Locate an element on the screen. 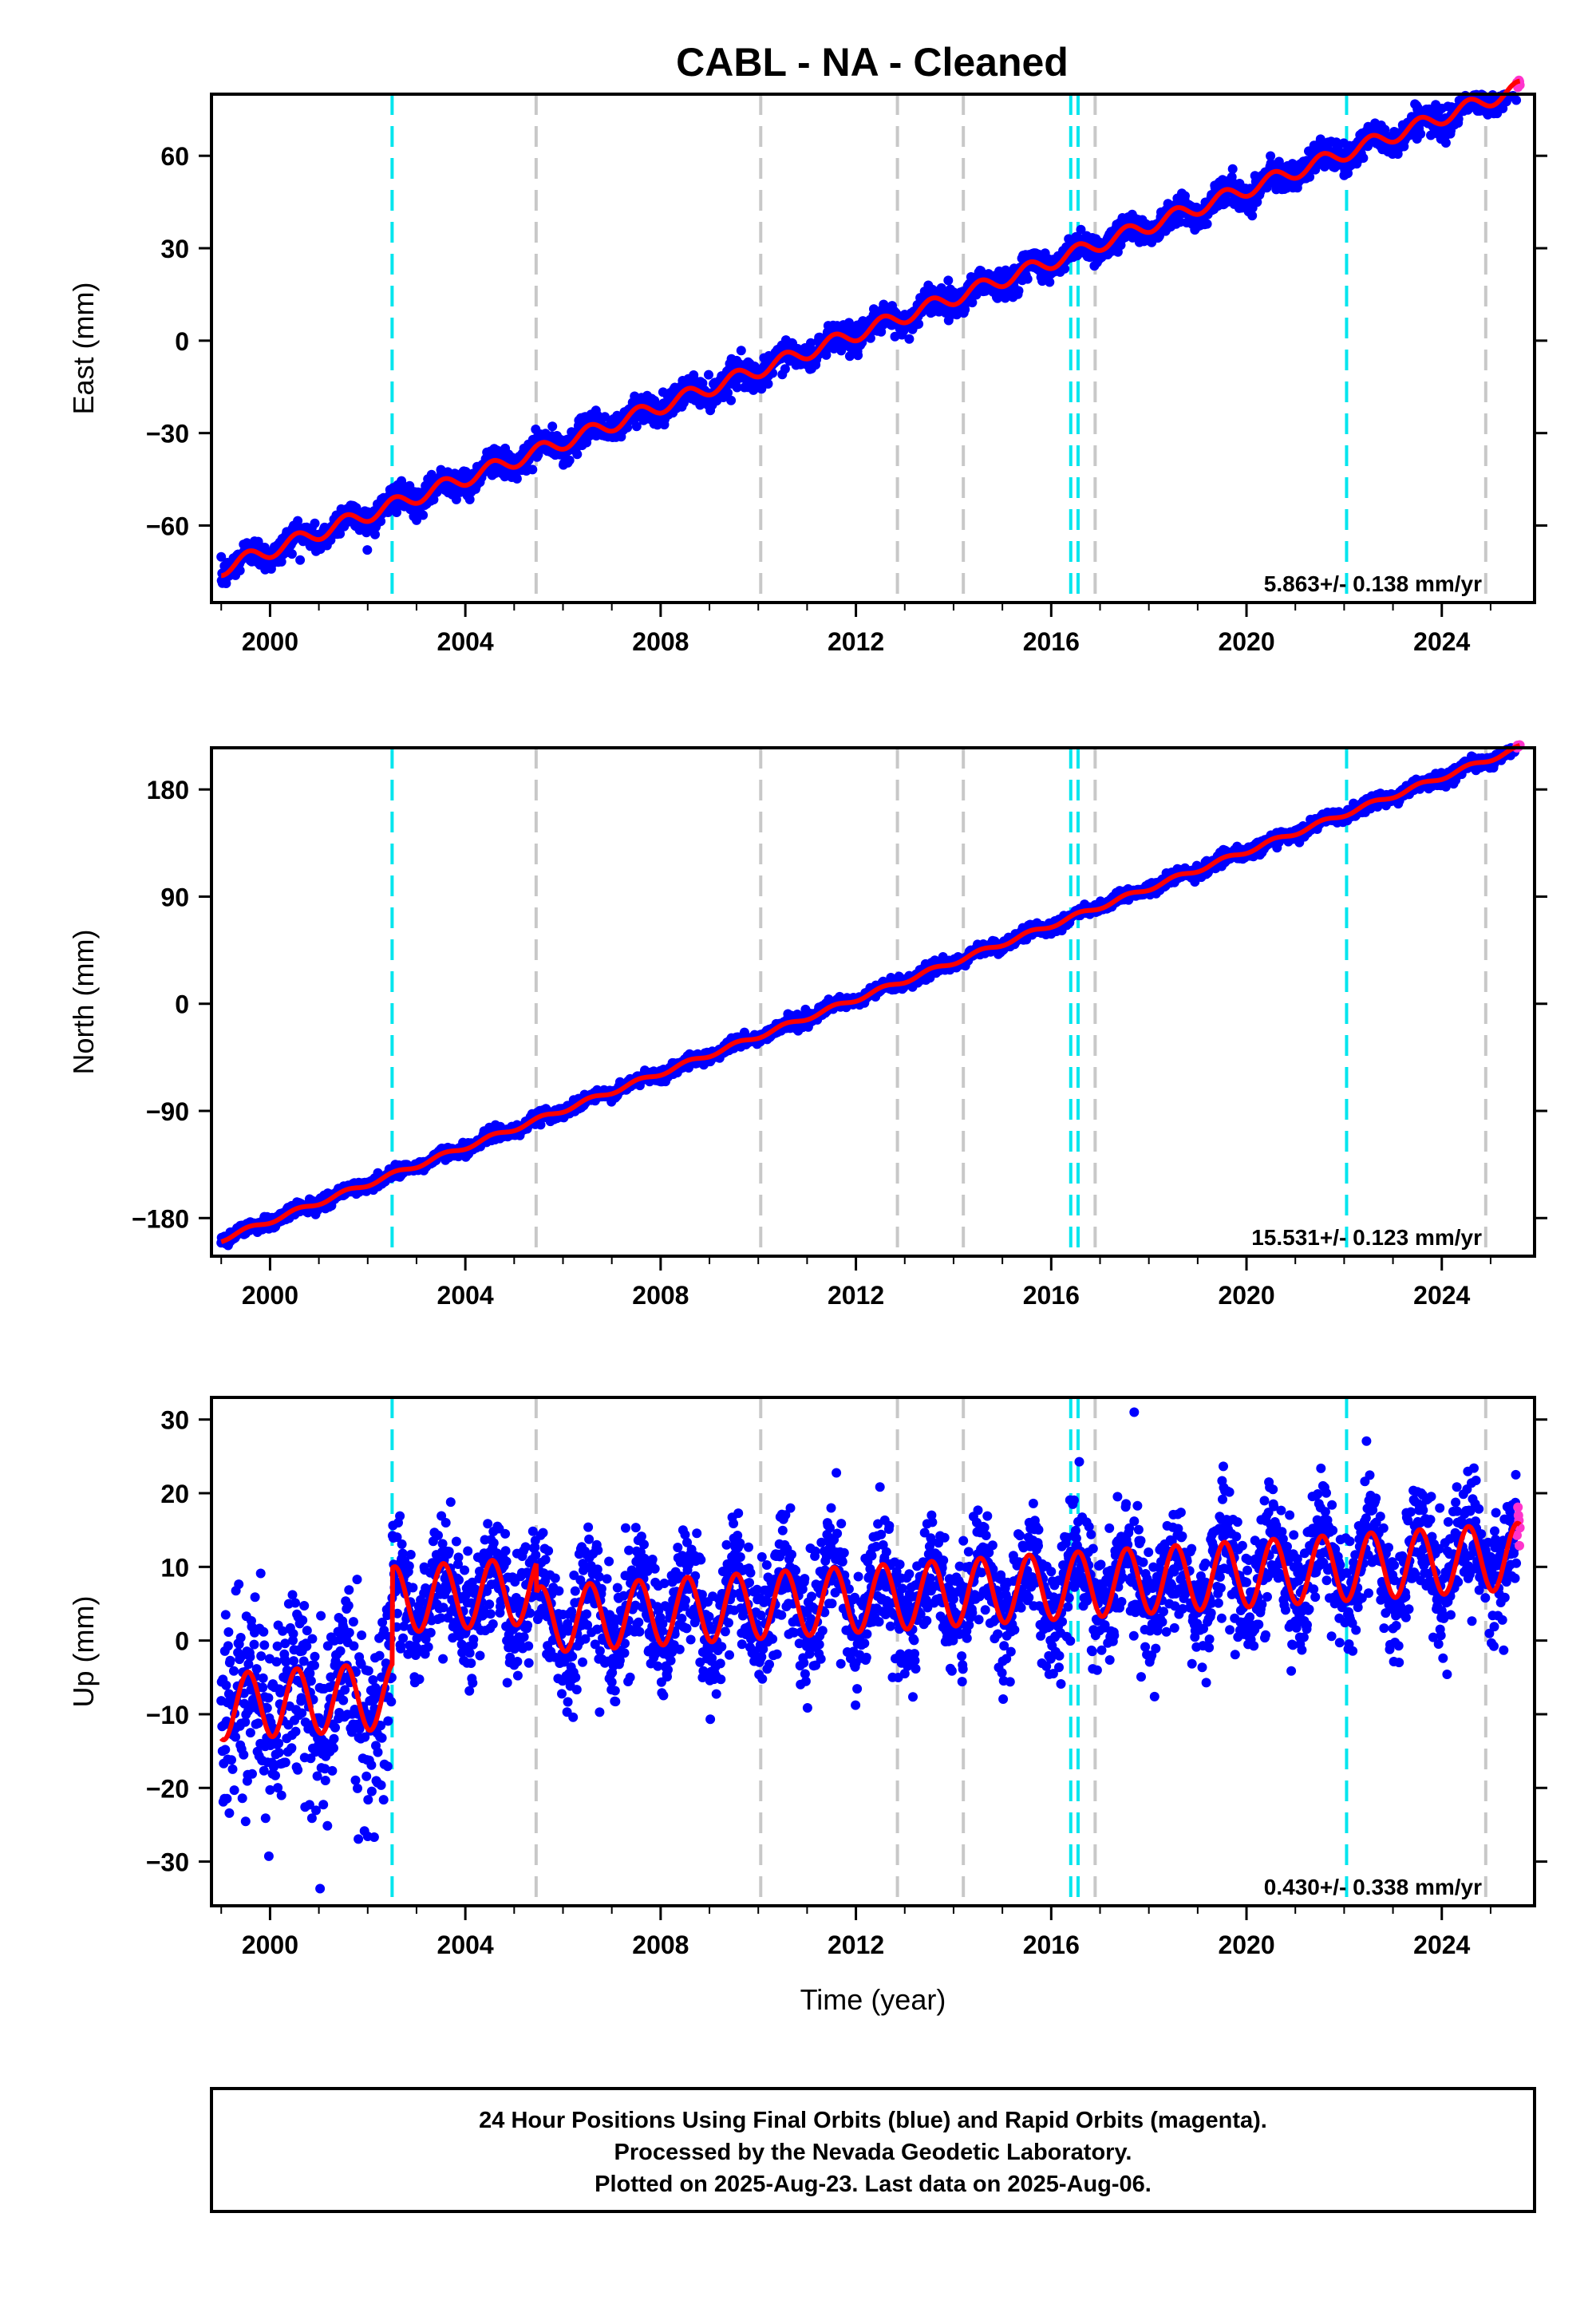  y-tick-label: 60 is located at coordinates (174, 156).